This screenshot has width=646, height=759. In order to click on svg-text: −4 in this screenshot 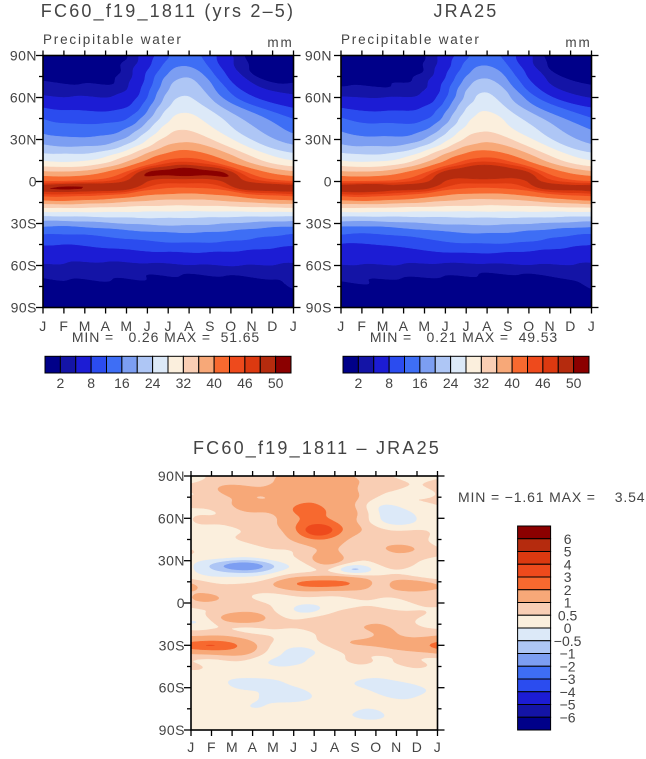, I will do `click(568, 692)`.